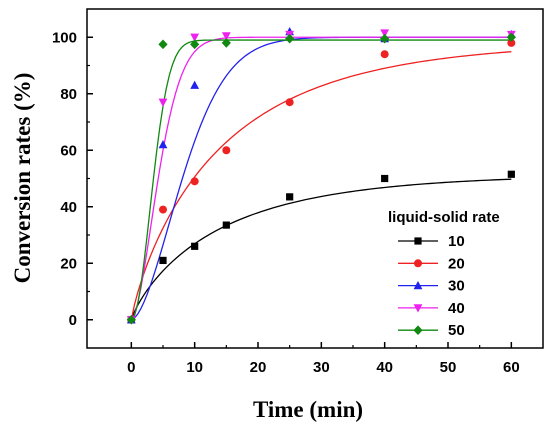 The image size is (550, 428). Describe the element at coordinates (456, 263) in the screenshot. I see `legend-label-20: 20` at that location.